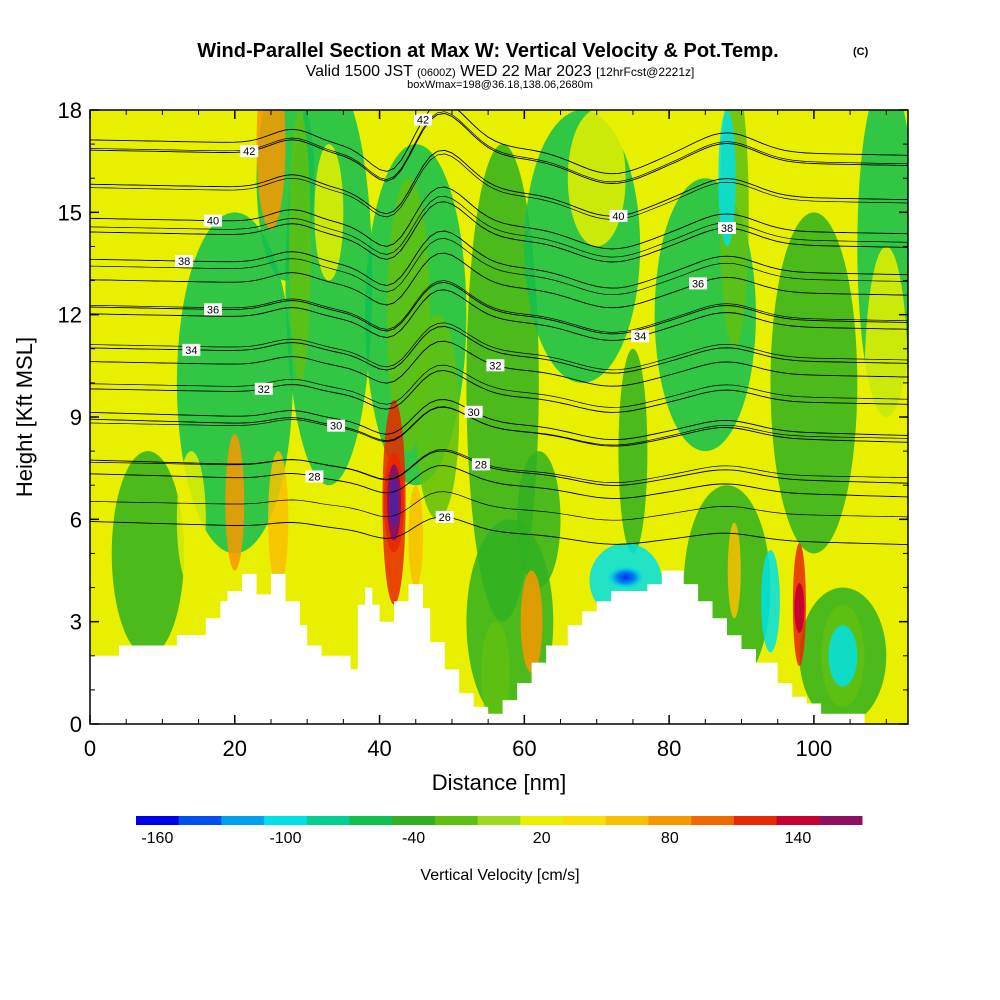 The width and height of the screenshot is (1000, 1000). I want to click on downdraft-core, so click(625, 577).